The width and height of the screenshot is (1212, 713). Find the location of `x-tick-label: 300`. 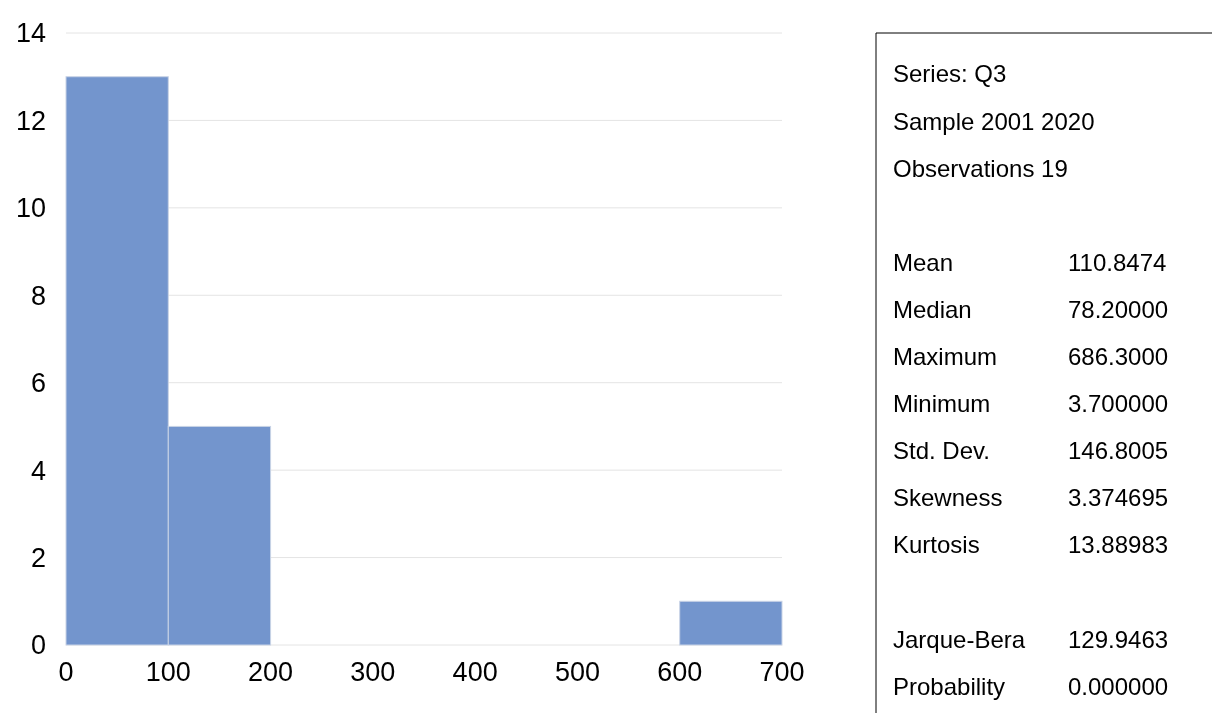

x-tick-label: 300 is located at coordinates (373, 672).